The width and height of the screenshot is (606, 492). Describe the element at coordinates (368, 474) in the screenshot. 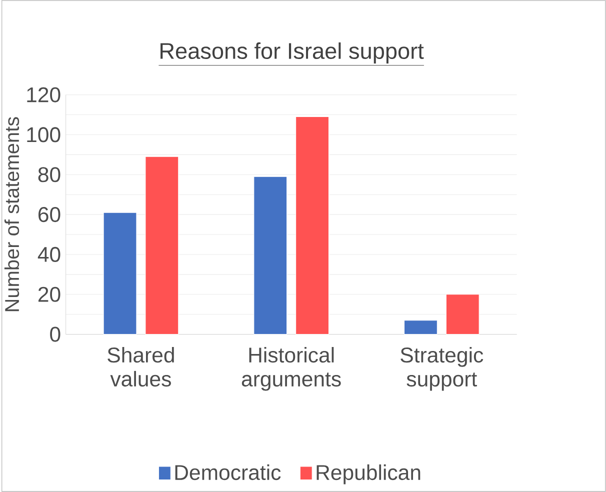

I see `legend-label: Republican` at that location.